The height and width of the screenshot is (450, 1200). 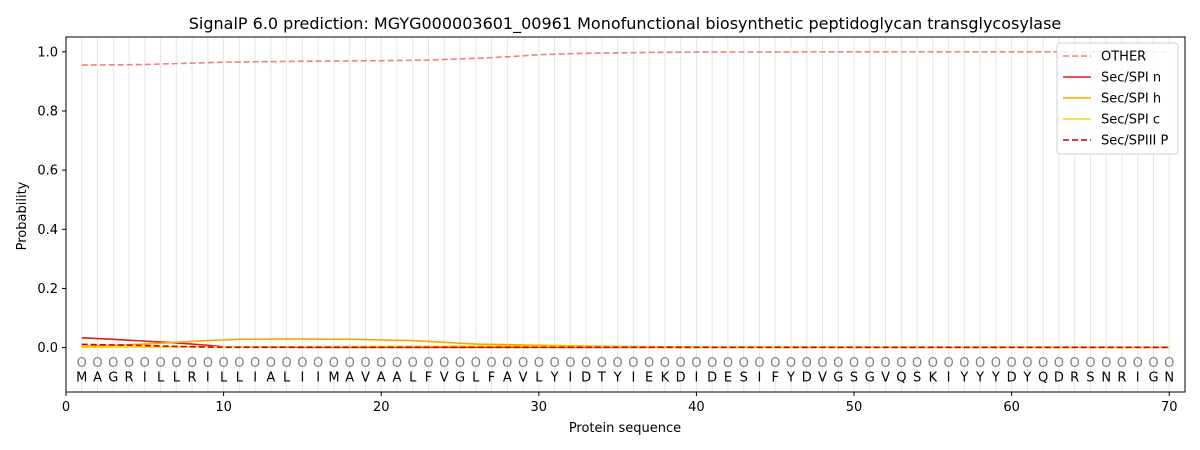 What do you see at coordinates (81, 378) in the screenshot?
I see `sequence-letter: M` at bounding box center [81, 378].